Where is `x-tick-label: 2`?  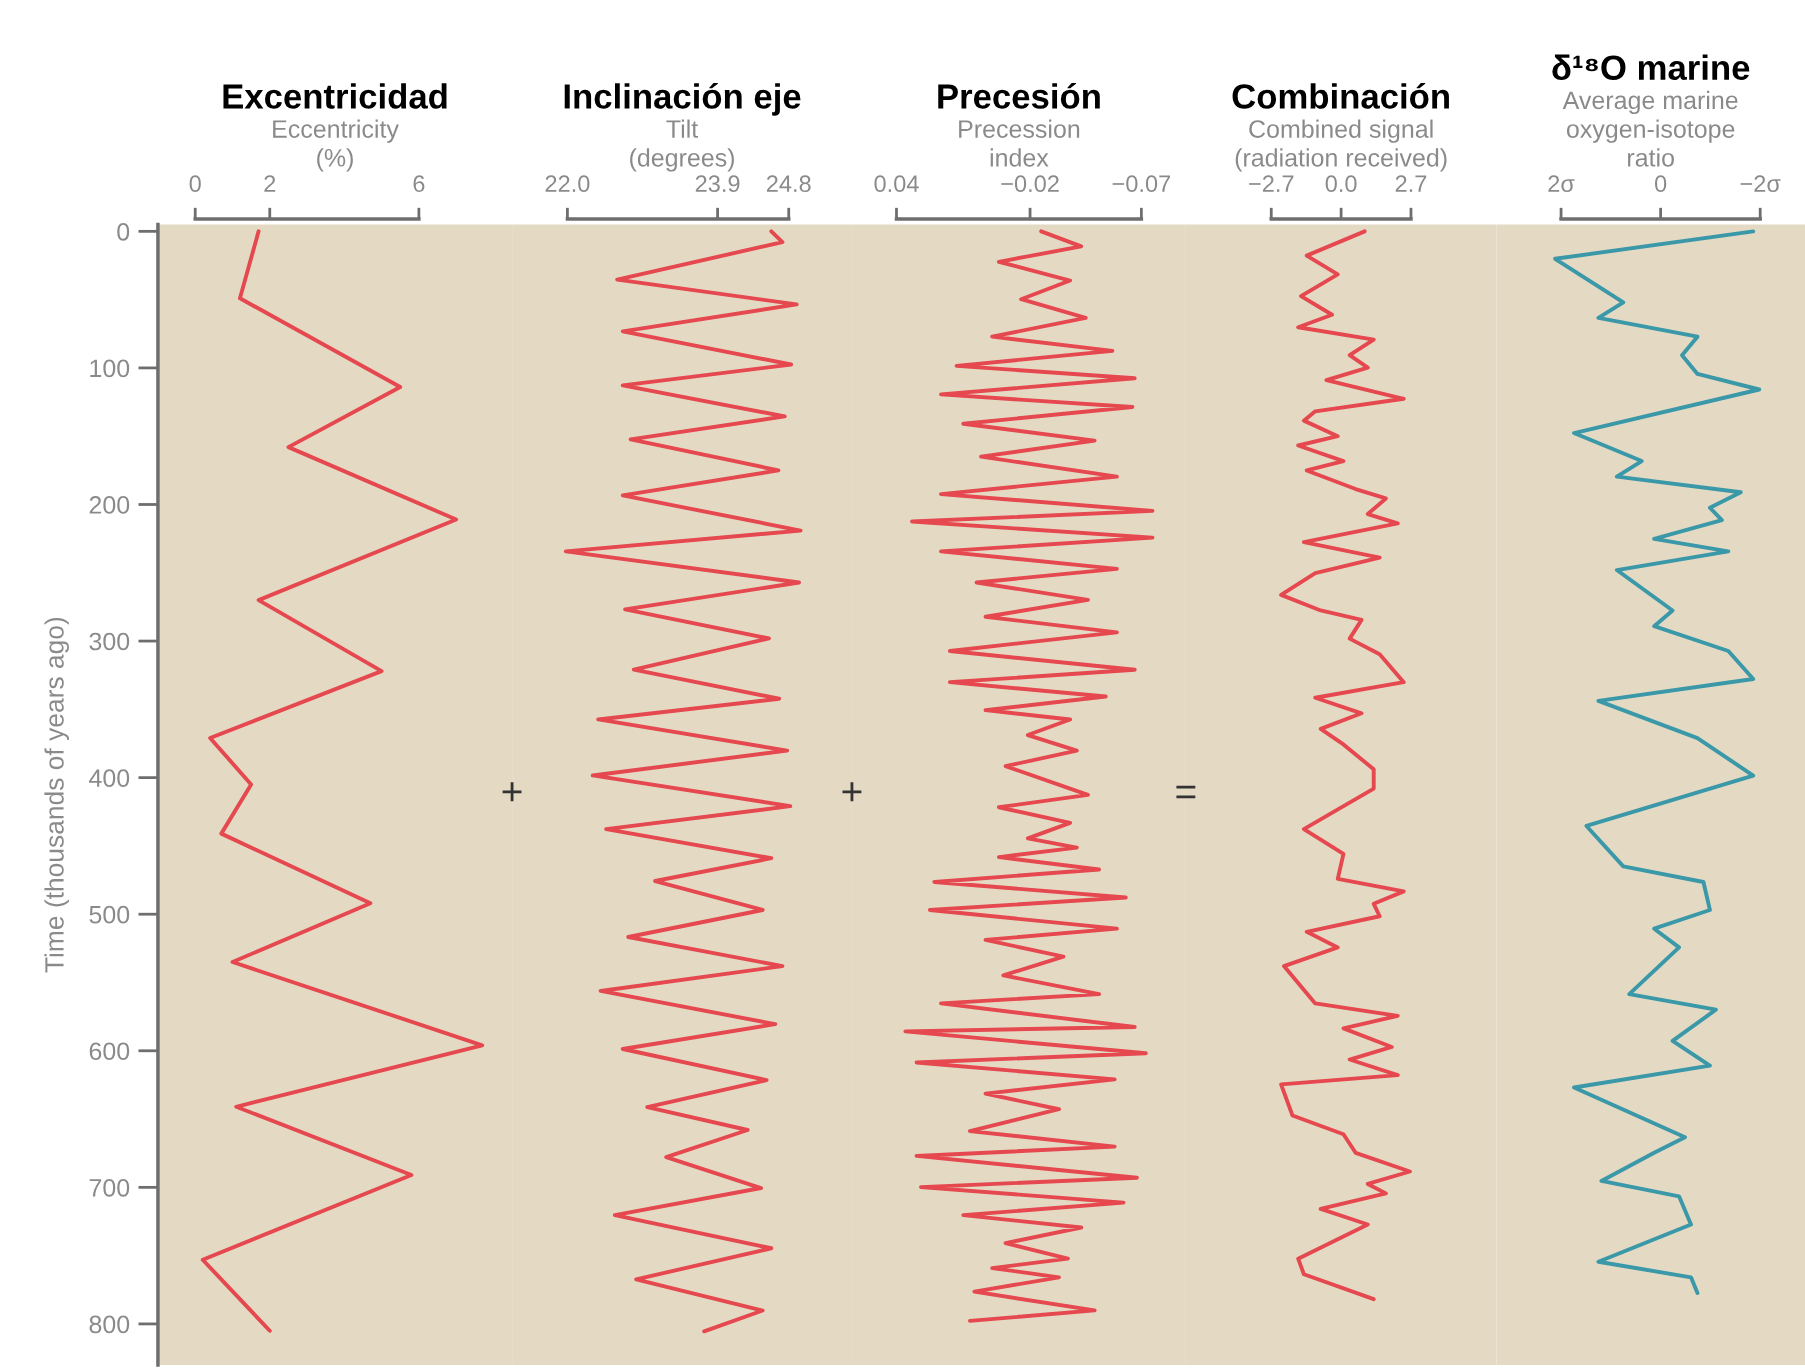 x-tick-label: 2 is located at coordinates (270, 183).